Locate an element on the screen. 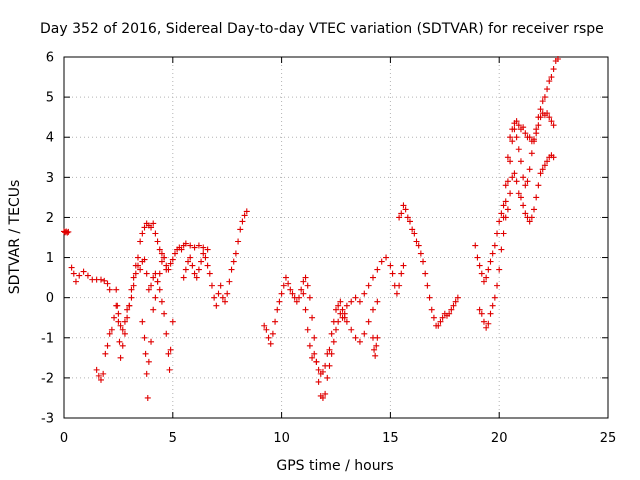  y-tick-label: -1 is located at coordinates (47, 338).